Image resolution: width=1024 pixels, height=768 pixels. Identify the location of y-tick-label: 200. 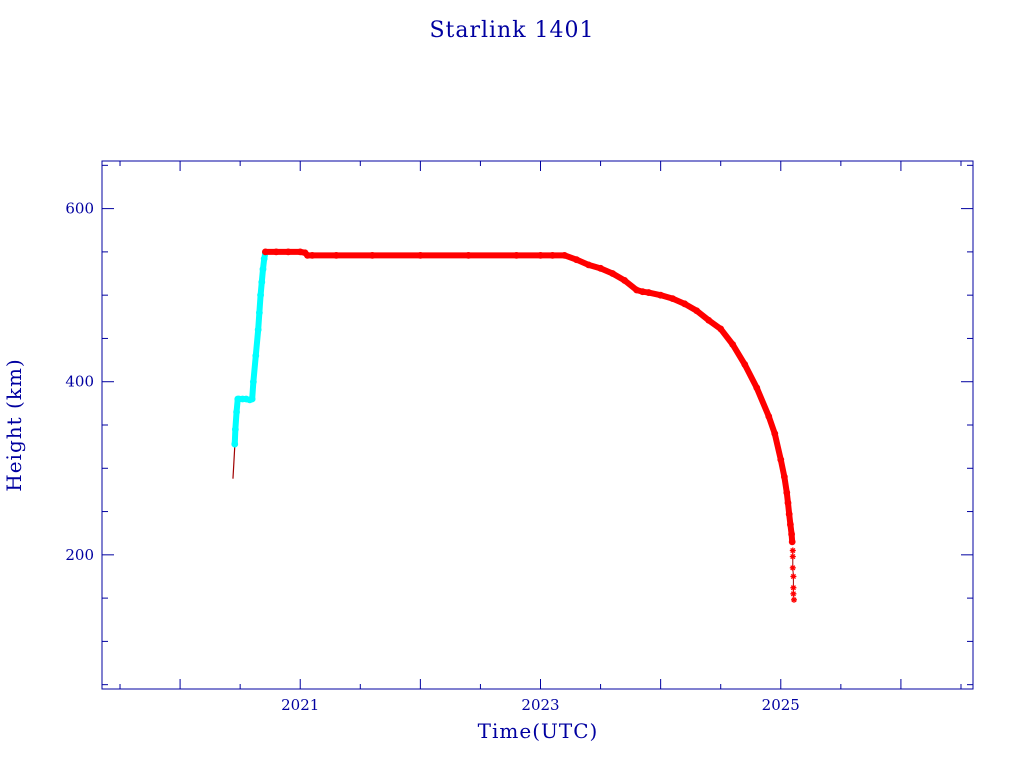
(79, 555).